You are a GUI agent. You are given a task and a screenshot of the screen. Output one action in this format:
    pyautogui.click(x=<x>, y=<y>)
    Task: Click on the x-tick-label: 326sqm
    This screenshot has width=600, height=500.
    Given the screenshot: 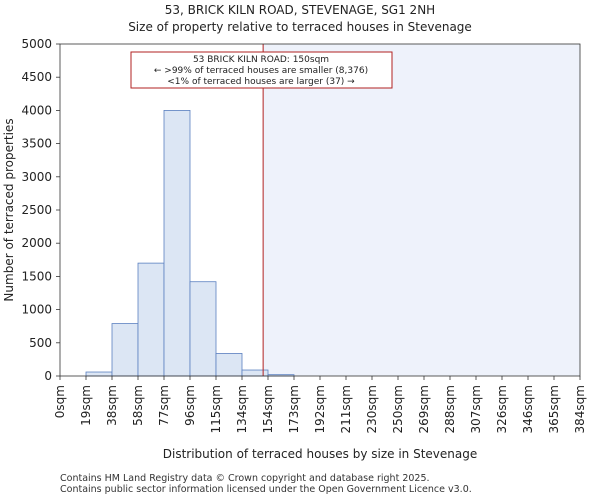 What is the action you would take?
    pyautogui.click(x=502, y=409)
    